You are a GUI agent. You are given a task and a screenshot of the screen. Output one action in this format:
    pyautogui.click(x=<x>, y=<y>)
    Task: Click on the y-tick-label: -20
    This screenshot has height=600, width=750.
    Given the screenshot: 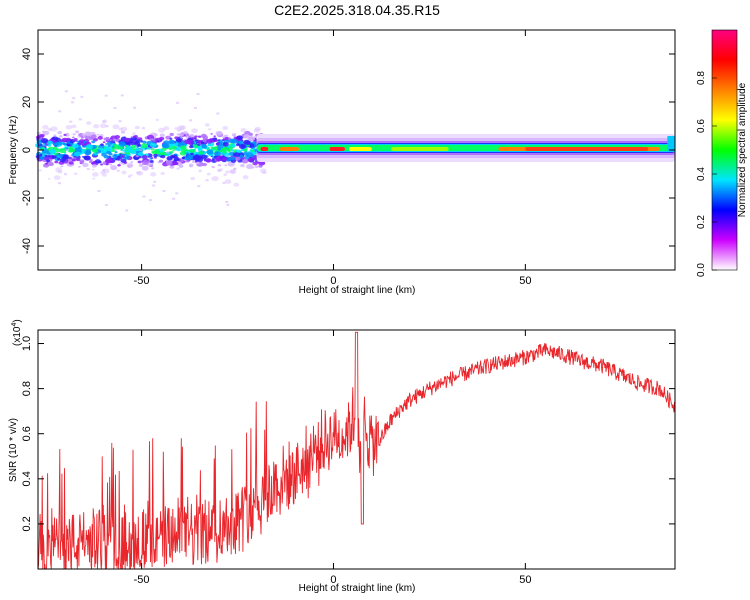 What is the action you would take?
    pyautogui.click(x=27, y=198)
    